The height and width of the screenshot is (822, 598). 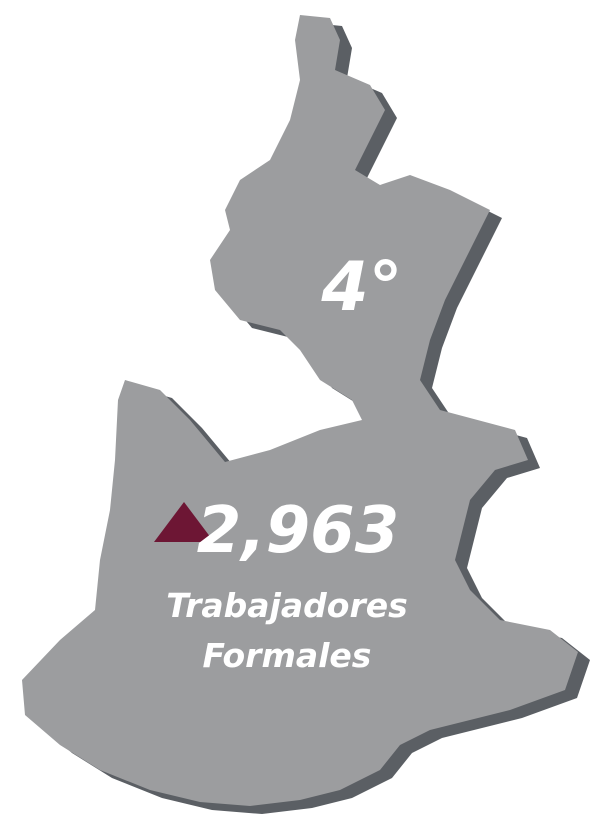 What do you see at coordinates (298, 531) in the screenshot?
I see `value: 2,963` at bounding box center [298, 531].